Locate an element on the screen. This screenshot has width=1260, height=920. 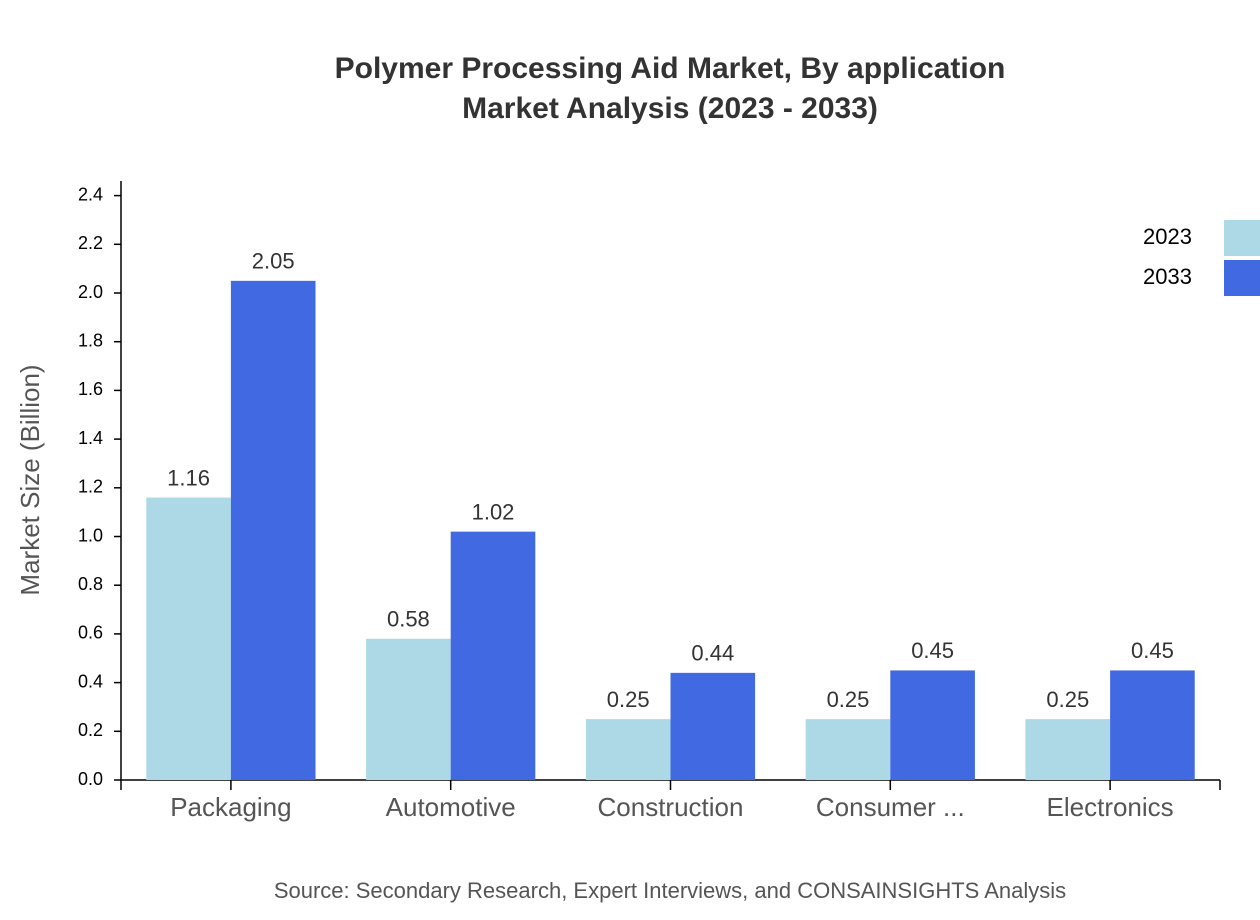
y-tick-label: 1.0 is located at coordinates (90, 535).